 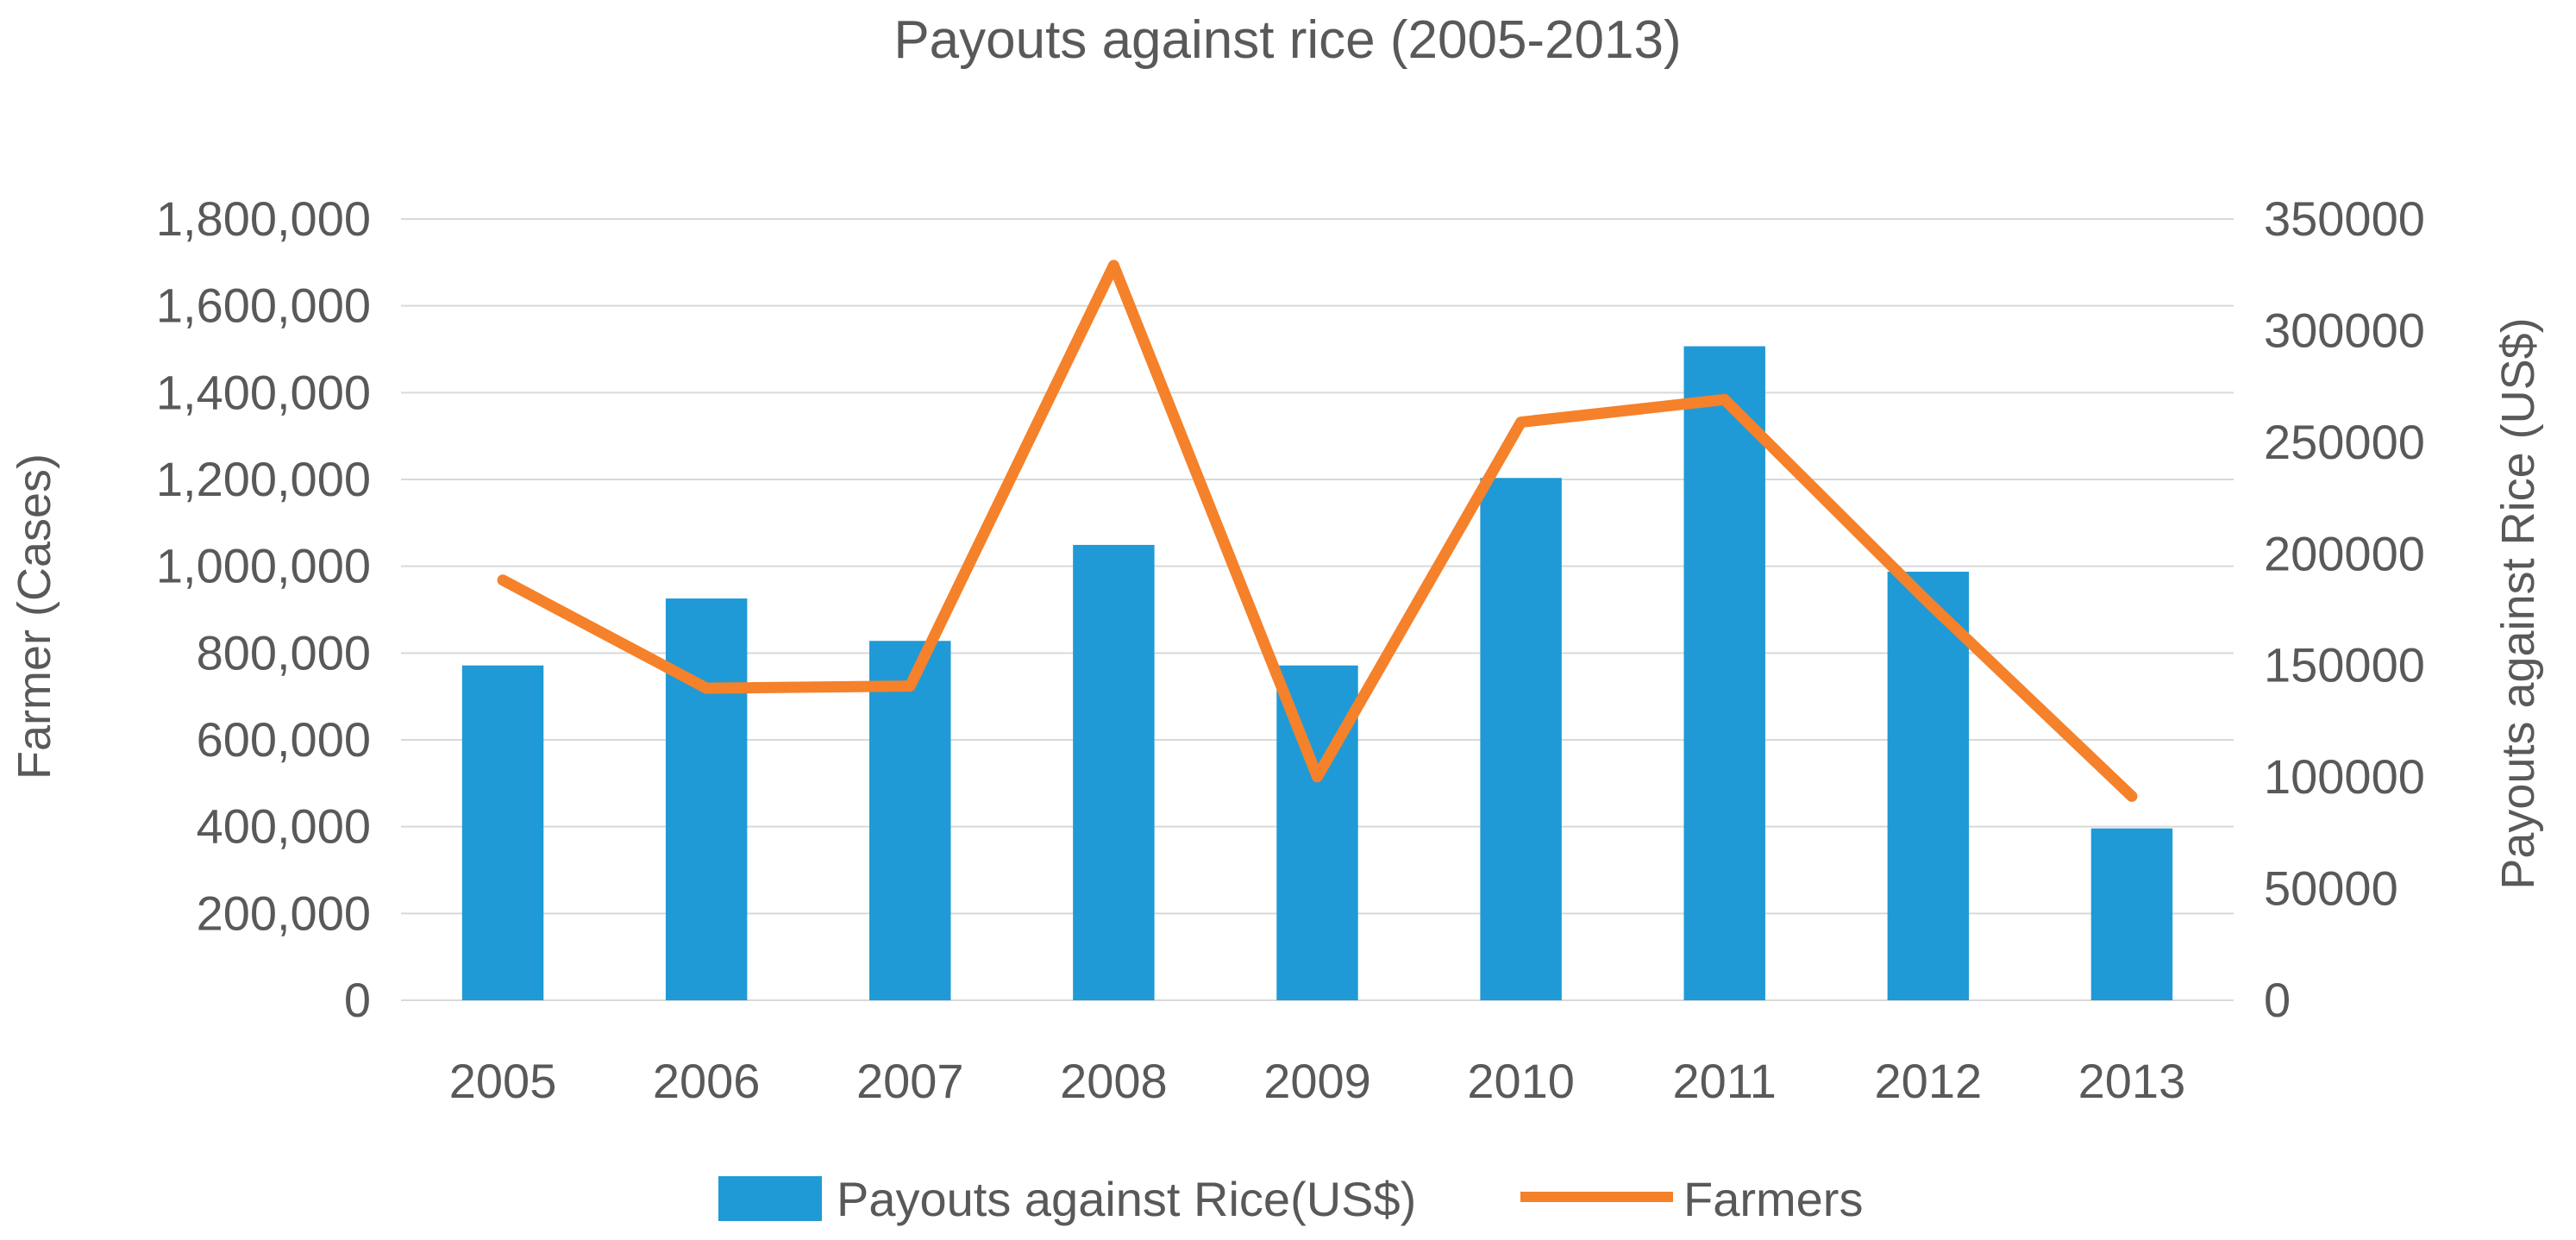 What do you see at coordinates (1773, 1199) in the screenshot?
I see `legend-label-farmers: Farmers` at bounding box center [1773, 1199].